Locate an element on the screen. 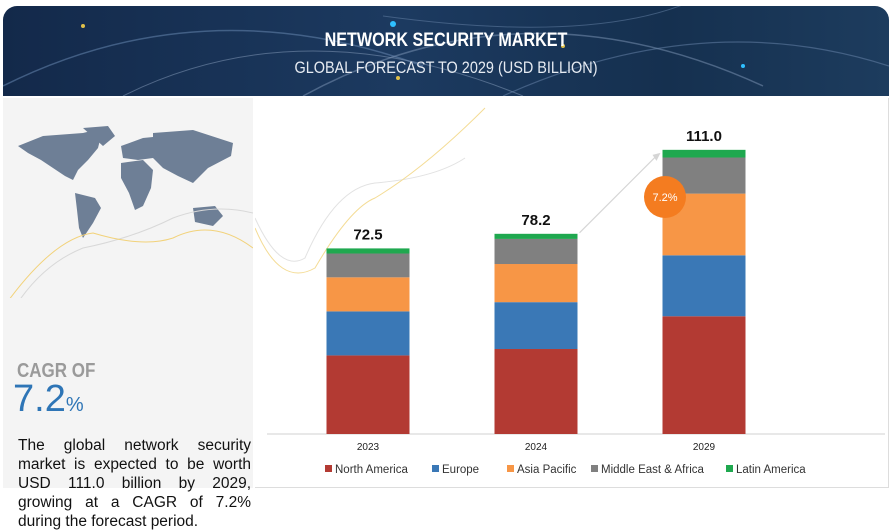 This screenshot has height=531, width=895. legend-label: Europe is located at coordinates (460, 470).